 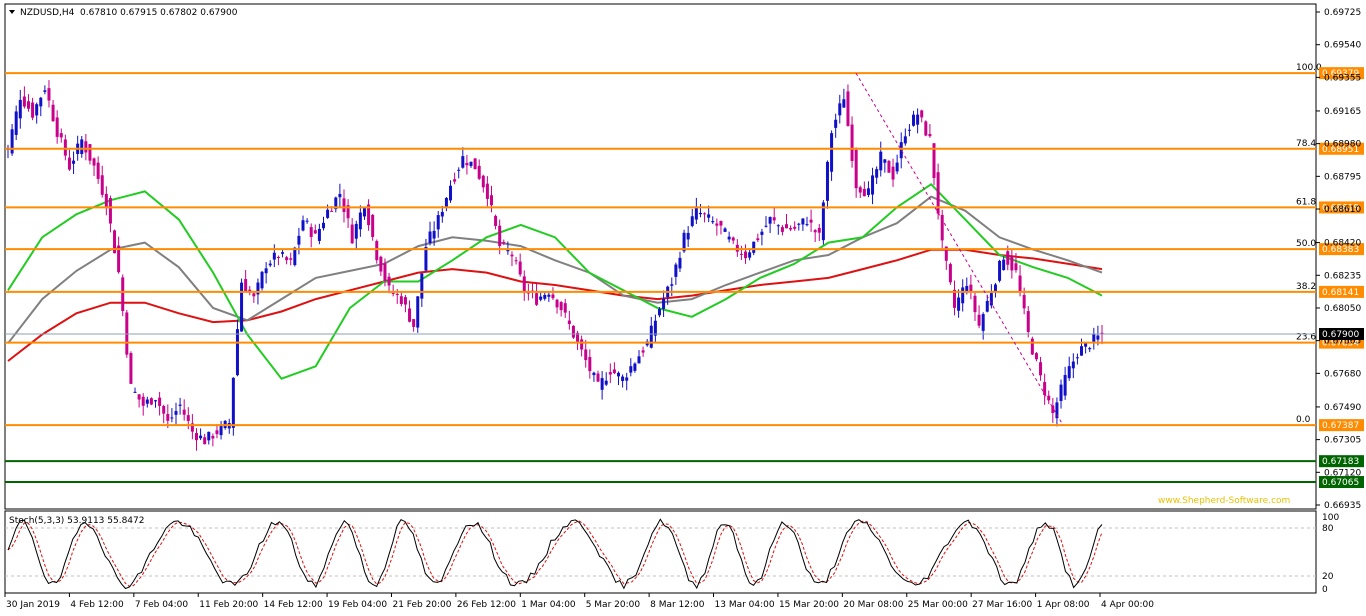 I want to click on time-tick-label: 4 Feb 12:00, so click(x=97, y=605).